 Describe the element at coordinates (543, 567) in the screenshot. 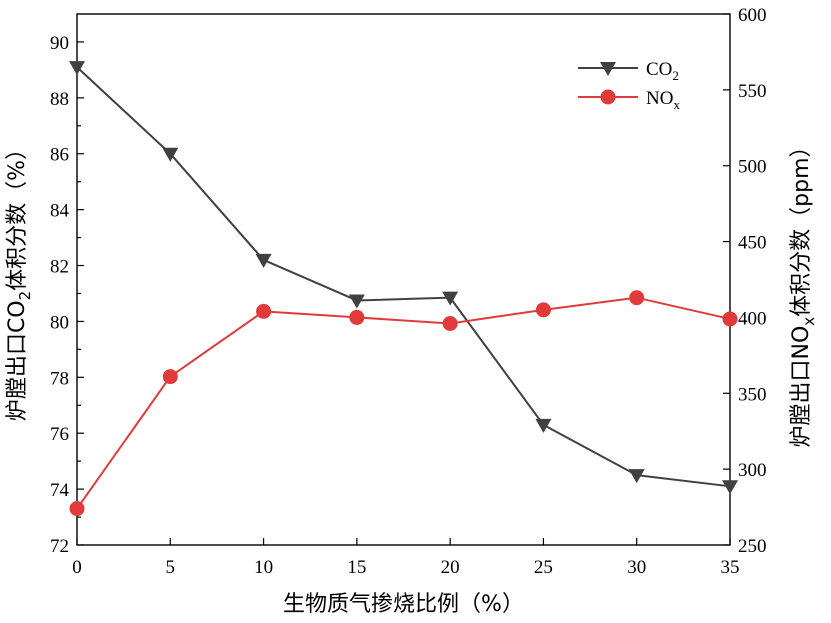

I see `x-tick-label: 25` at that location.